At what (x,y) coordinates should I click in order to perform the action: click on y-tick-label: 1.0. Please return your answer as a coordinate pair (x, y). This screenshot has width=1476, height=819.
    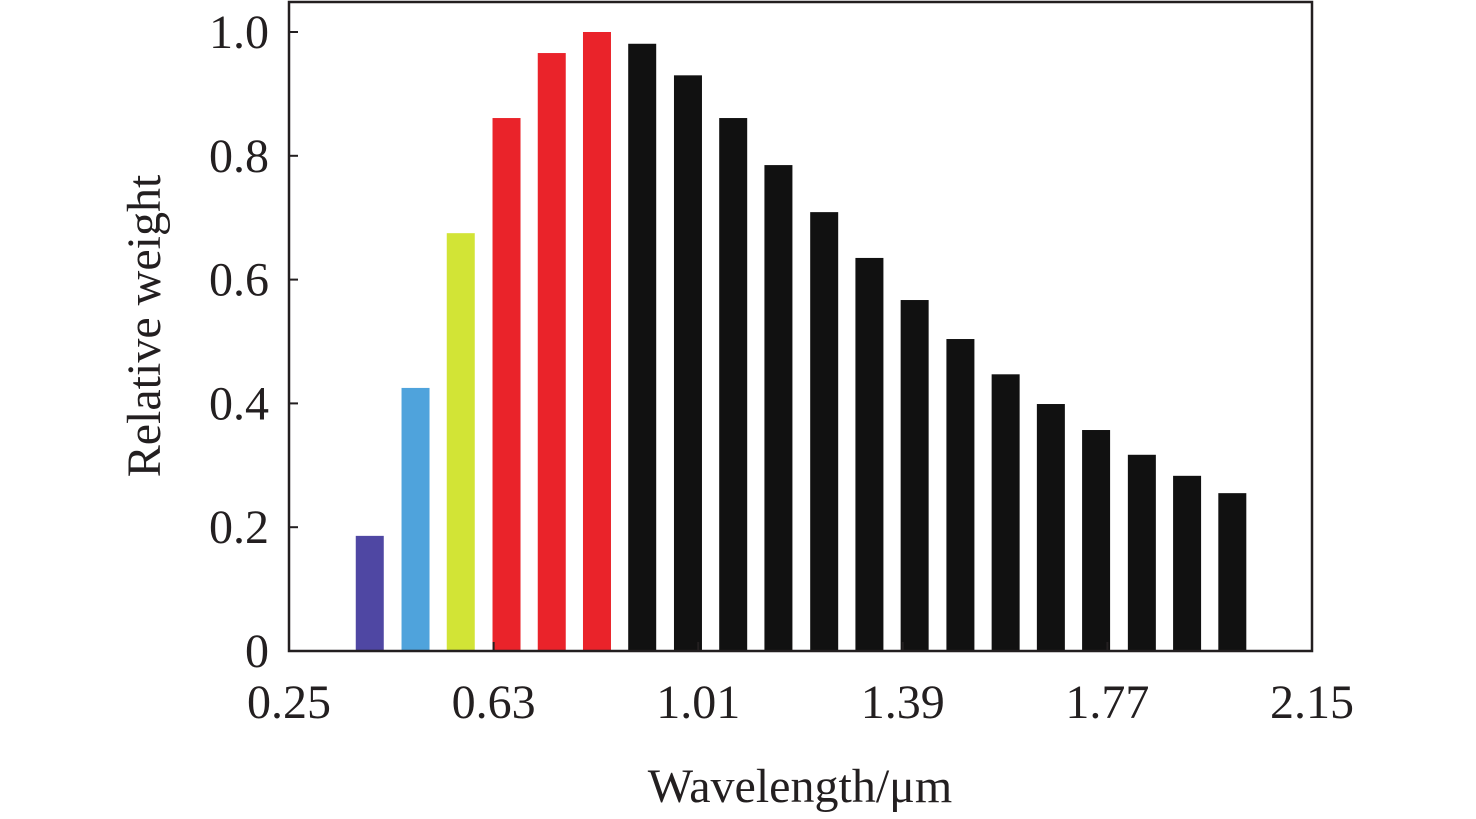
    Looking at the image, I should click on (239, 32).